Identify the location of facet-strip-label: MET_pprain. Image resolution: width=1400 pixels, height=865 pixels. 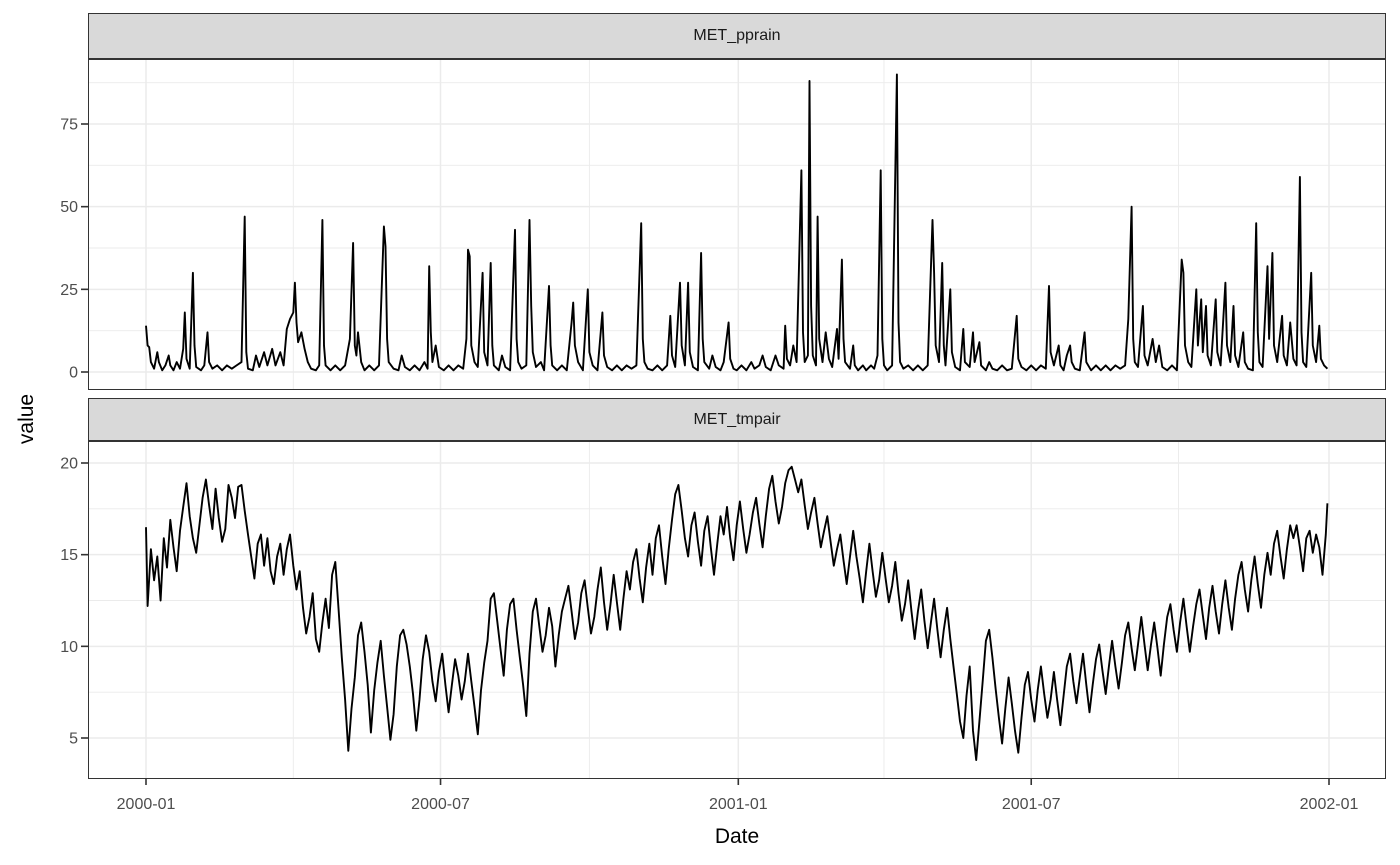
(737, 35).